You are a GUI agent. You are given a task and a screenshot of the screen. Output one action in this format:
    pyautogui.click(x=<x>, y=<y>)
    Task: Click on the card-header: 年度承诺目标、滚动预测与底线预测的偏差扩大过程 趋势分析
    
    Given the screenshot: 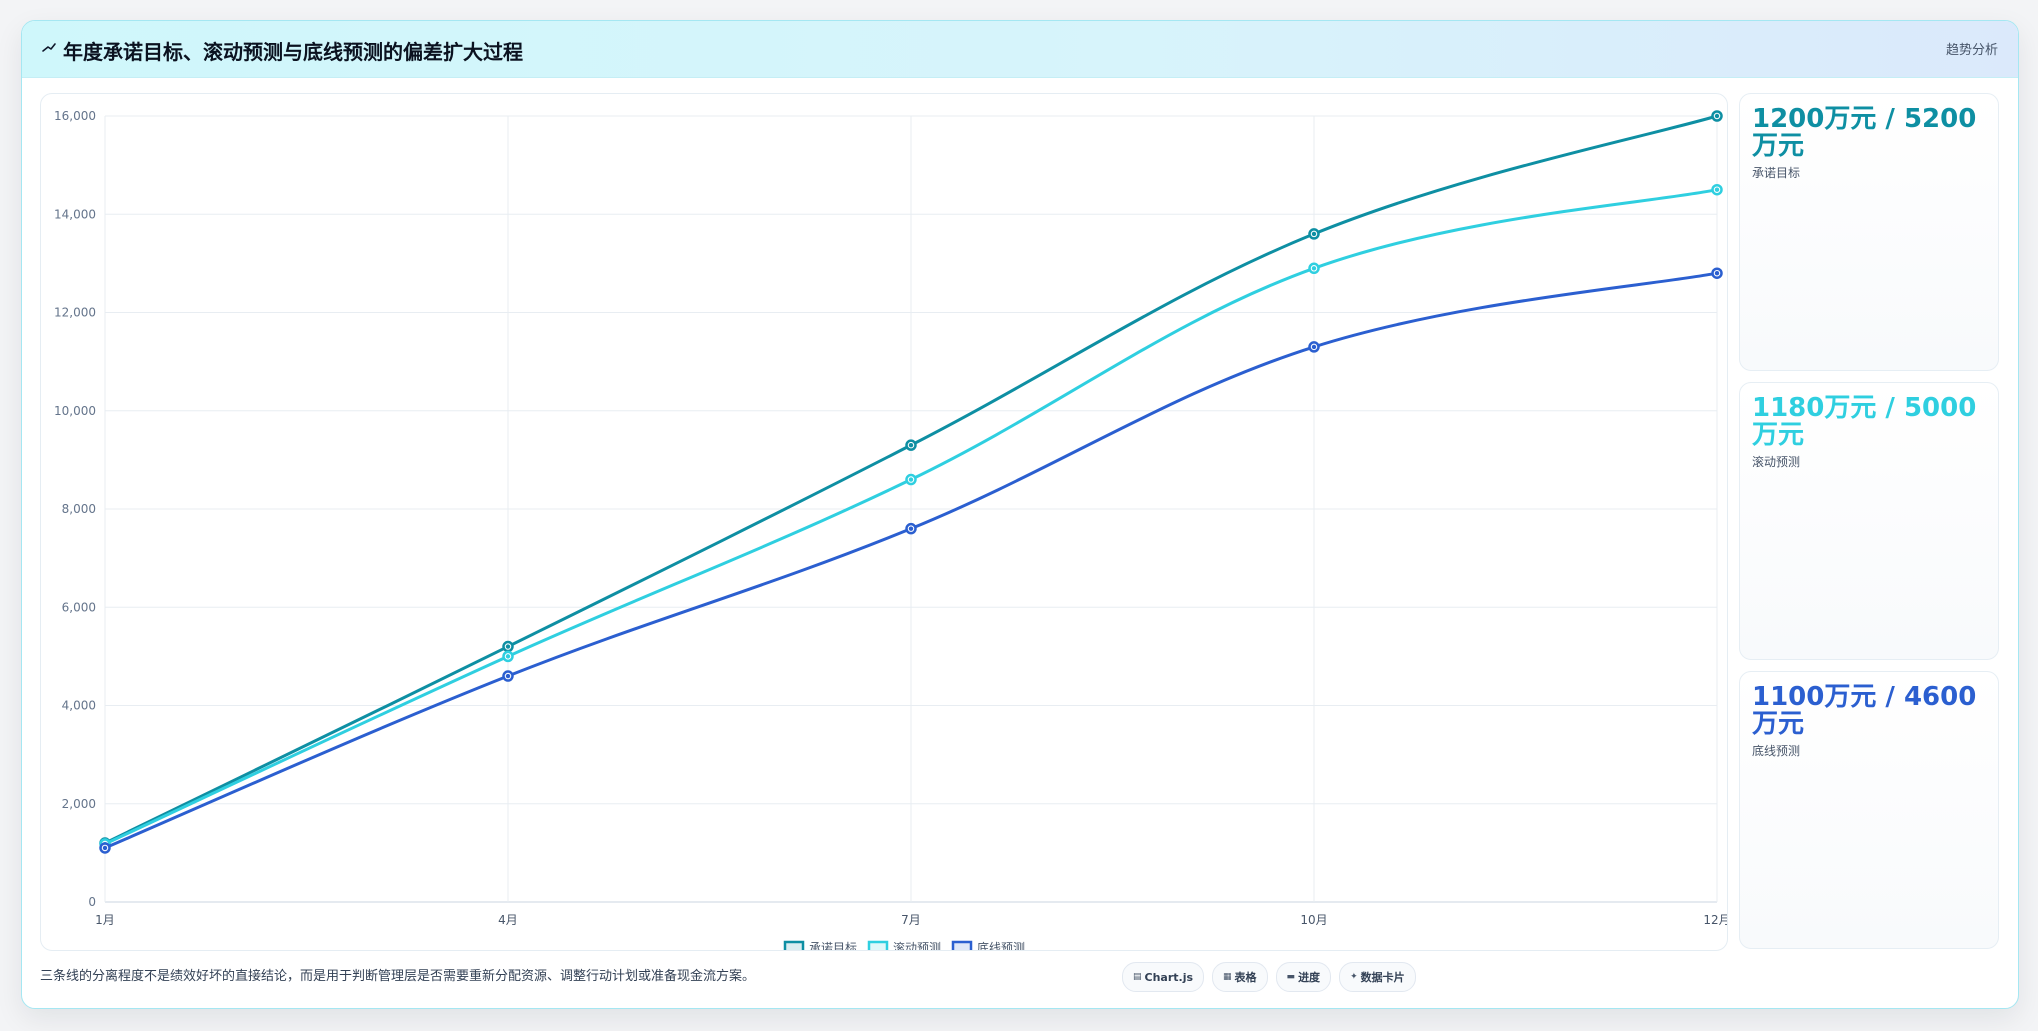 What is the action you would take?
    pyautogui.click(x=1020, y=49)
    